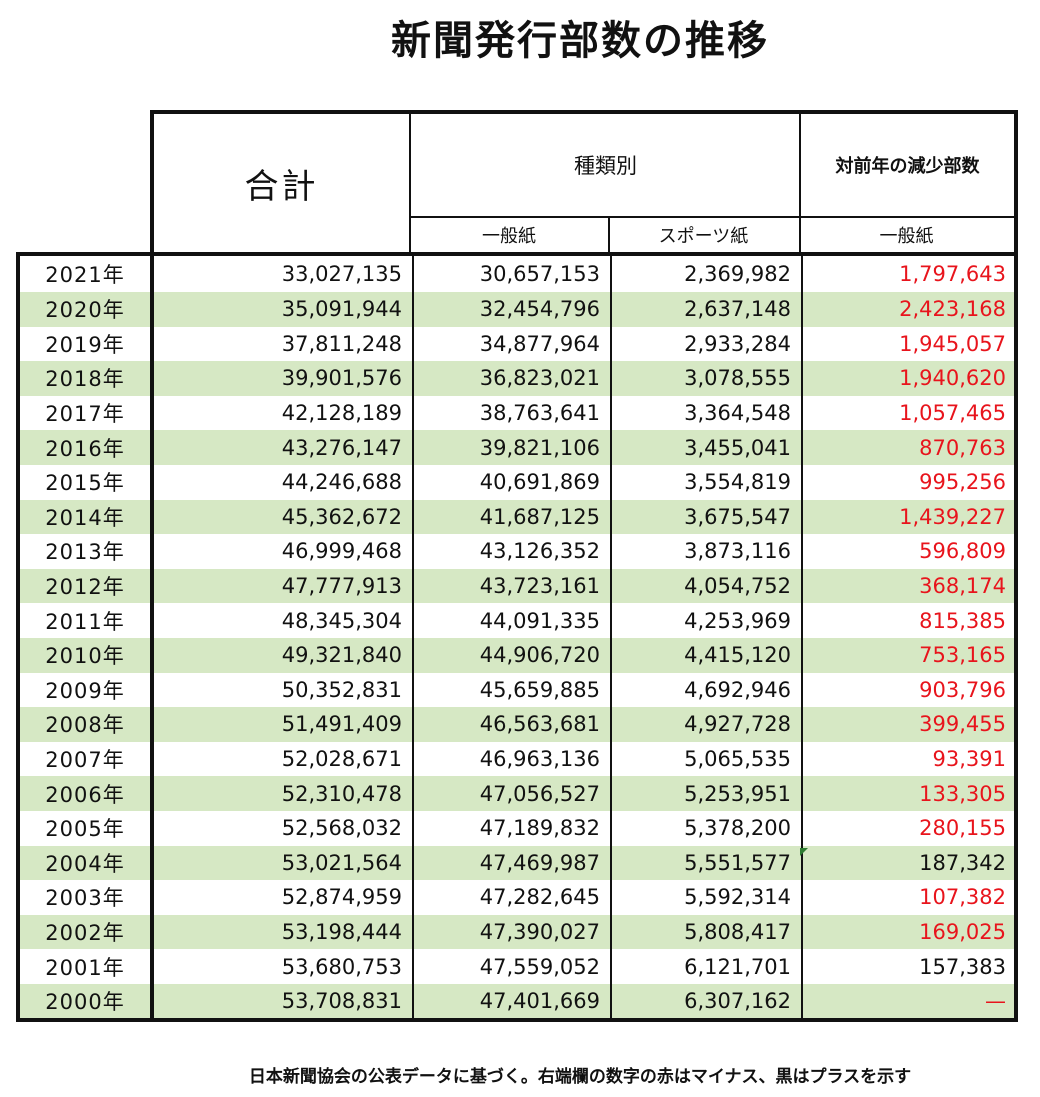 This screenshot has height=1097, width=1040. What do you see at coordinates (87, 274) in the screenshot?
I see `year-cell: 2021年` at bounding box center [87, 274].